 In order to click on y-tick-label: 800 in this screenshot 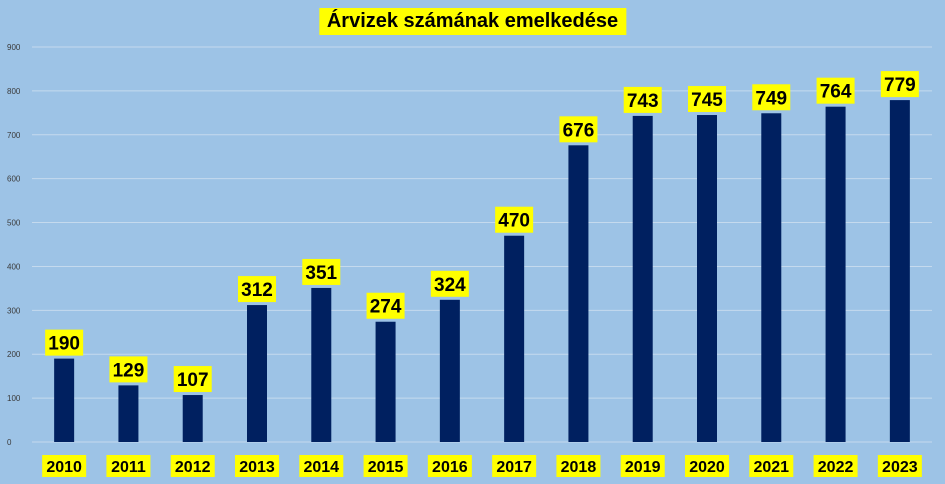, I will do `click(14, 91)`.